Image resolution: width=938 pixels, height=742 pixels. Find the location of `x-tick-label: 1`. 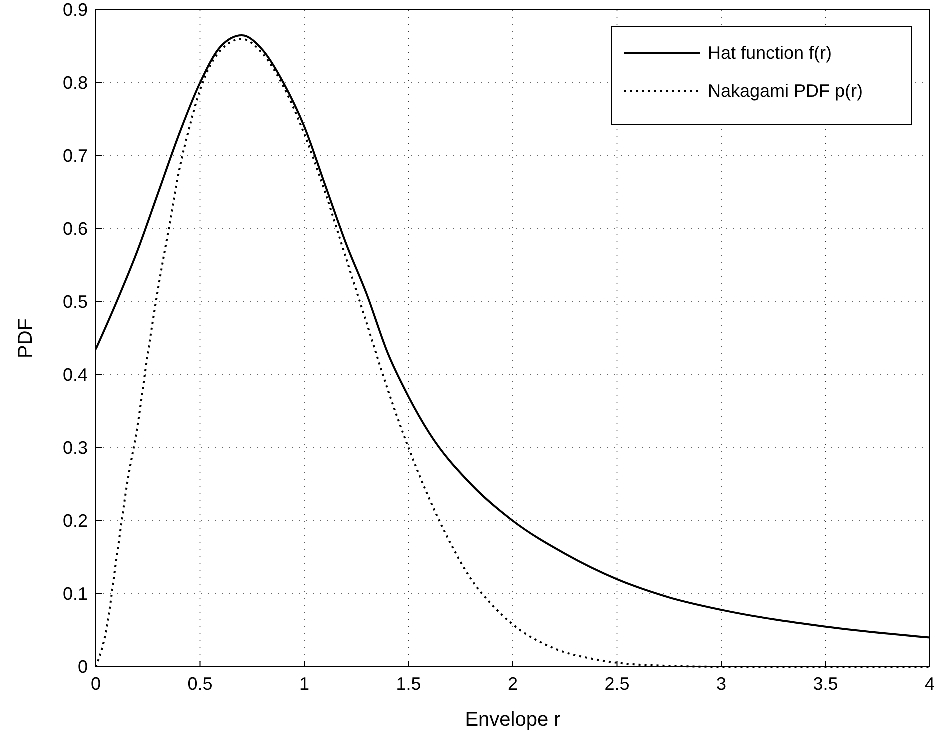

x-tick-label: 1 is located at coordinates (304, 684).